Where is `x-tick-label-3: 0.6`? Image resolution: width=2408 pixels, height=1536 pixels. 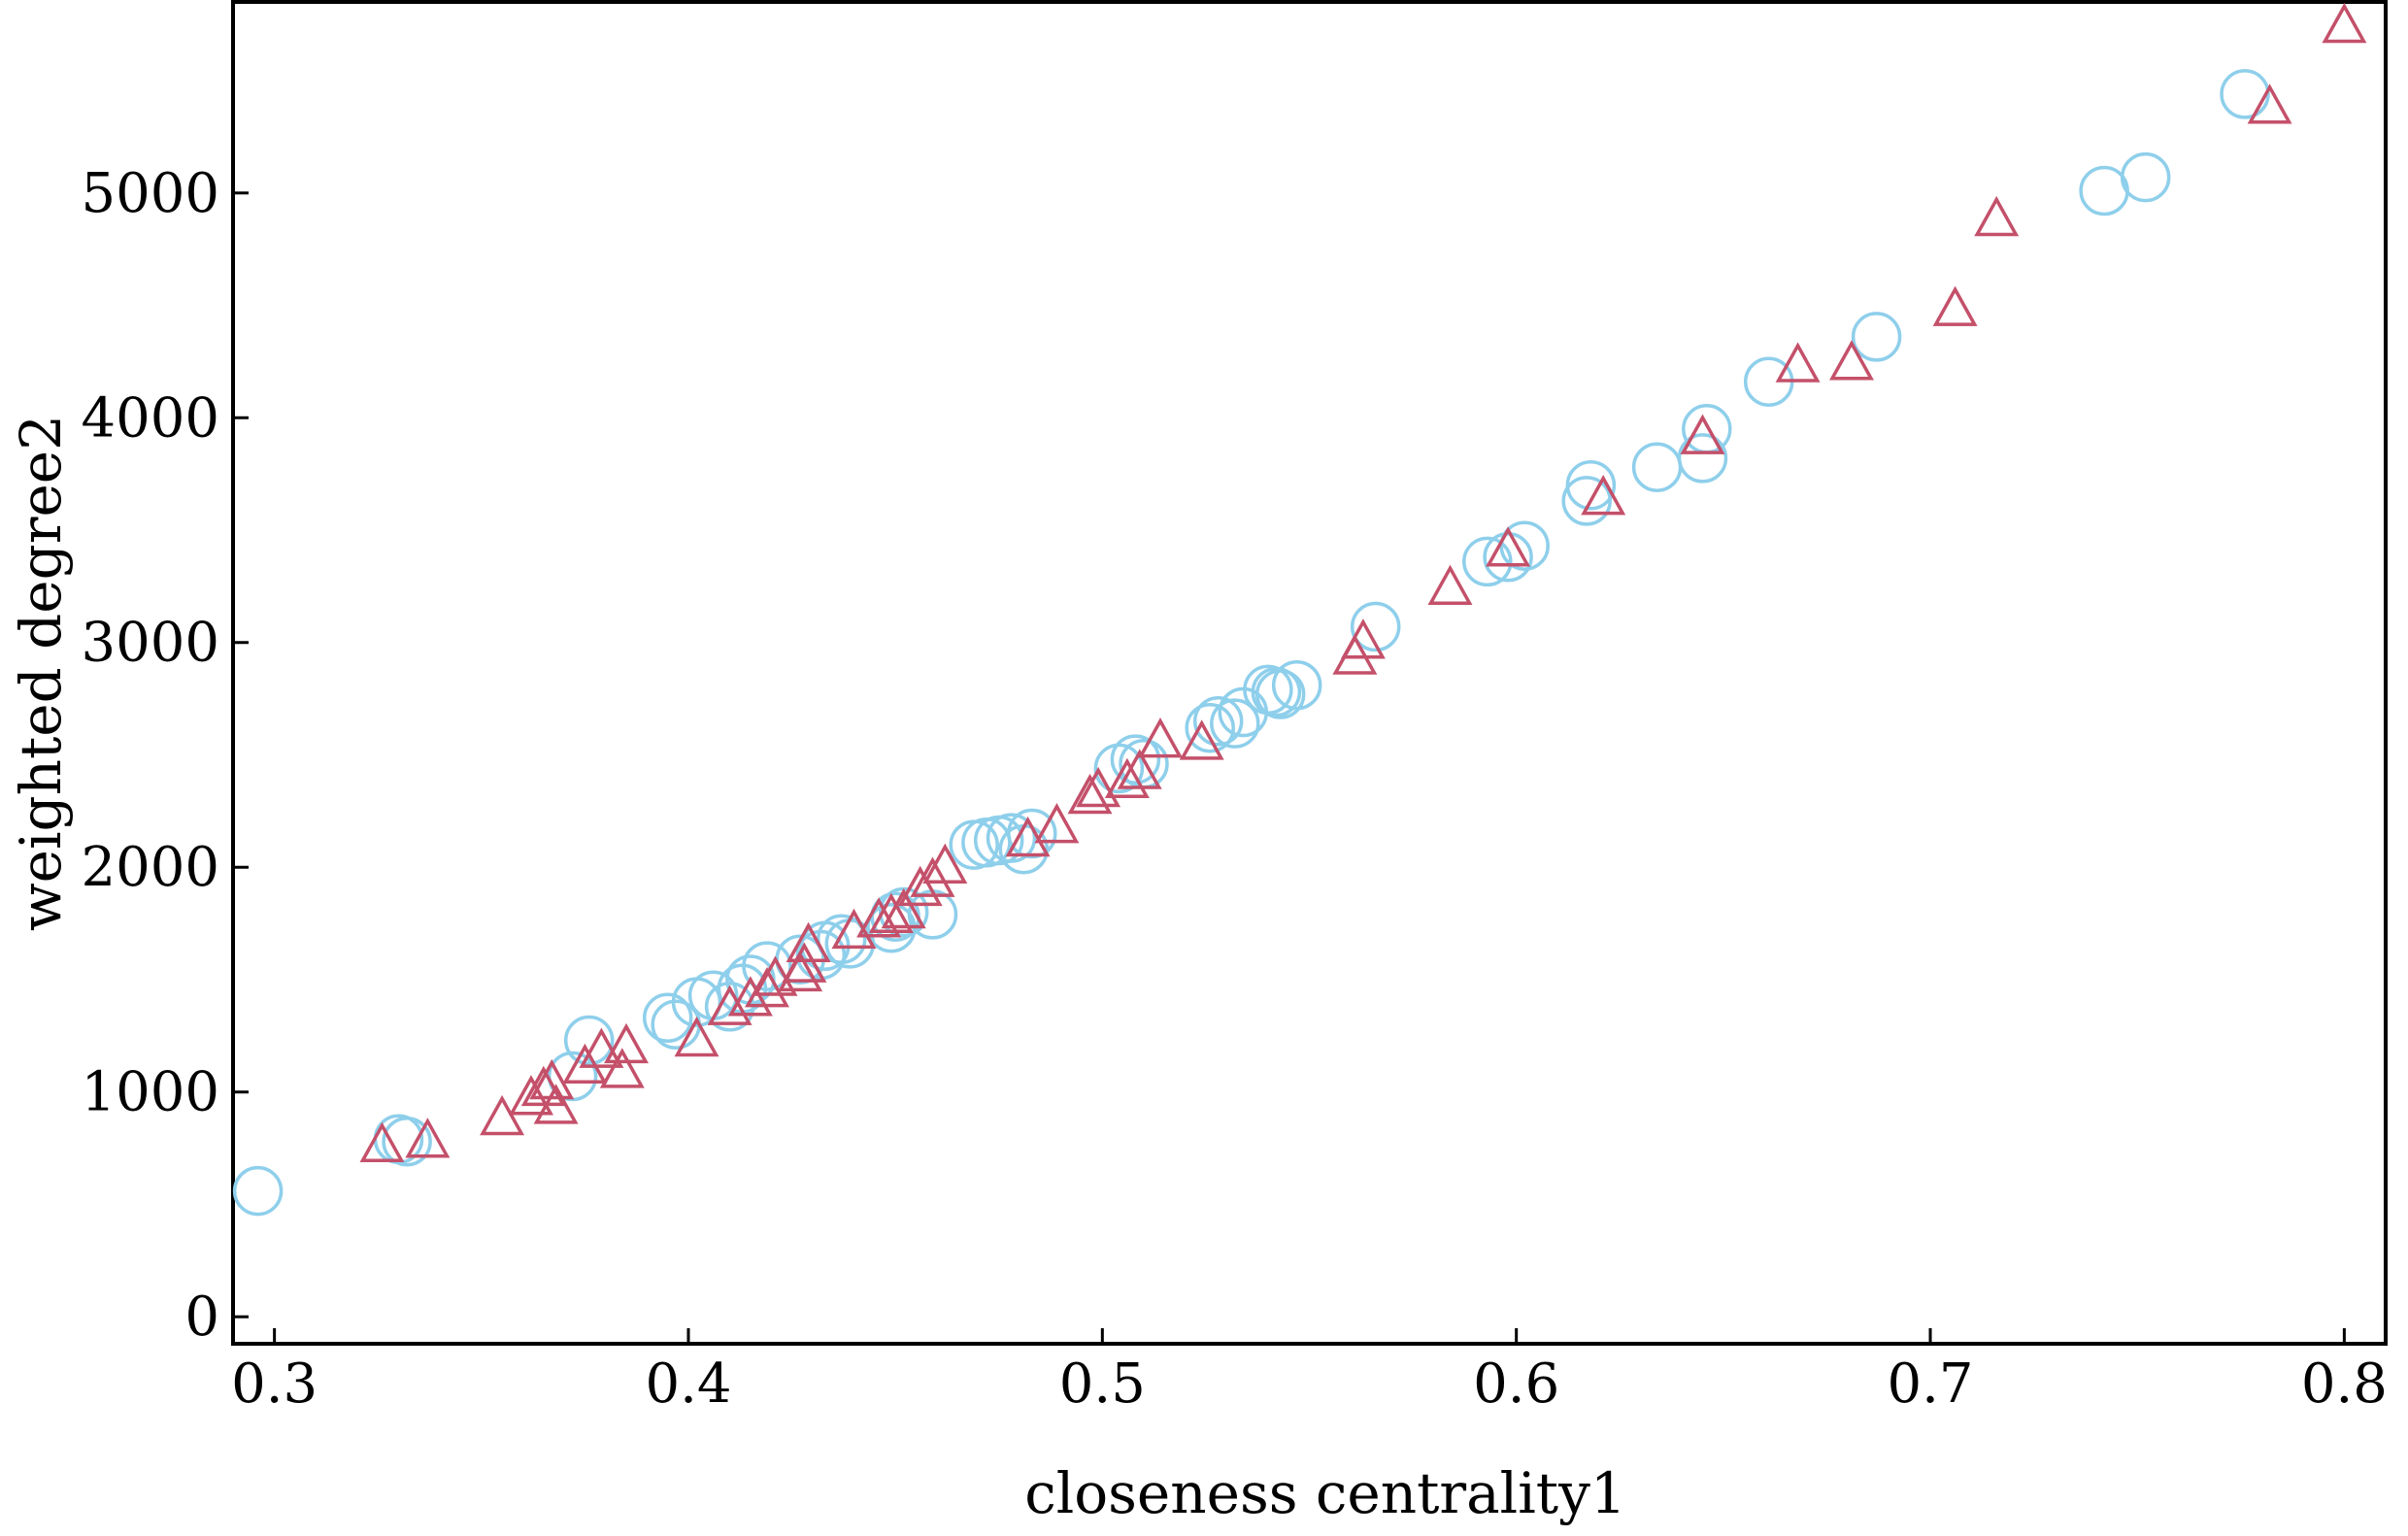 x-tick-label-3: 0.6 is located at coordinates (1516, 1384).